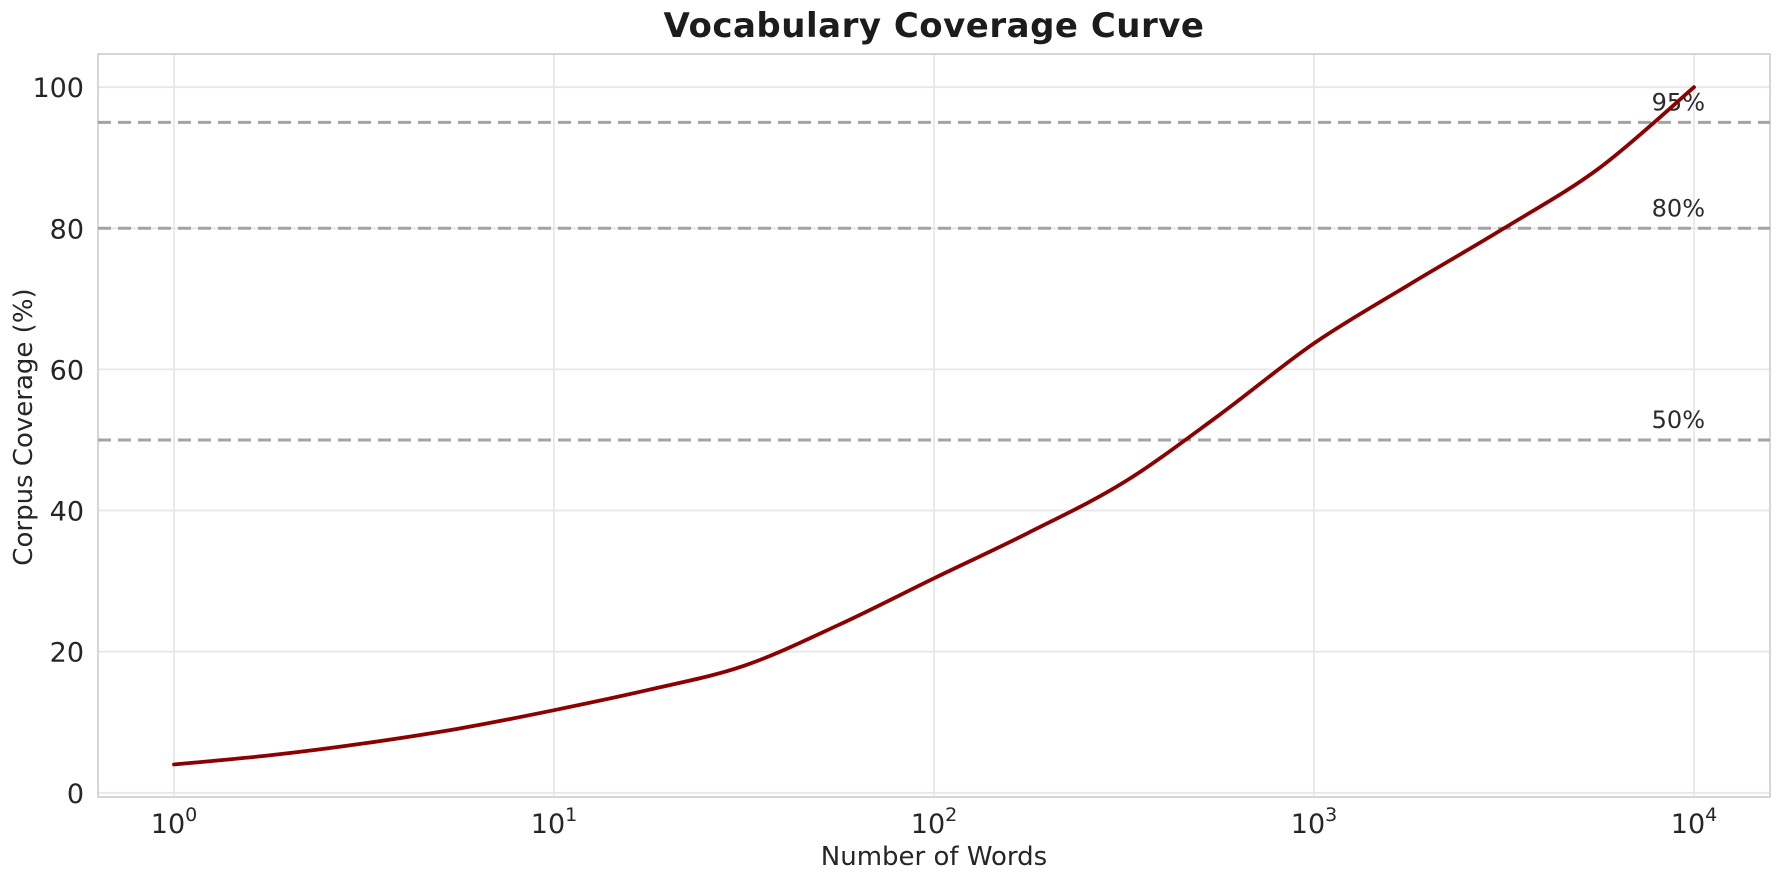  What do you see at coordinates (1678, 420) in the screenshot?
I see `reference-label-50: 50%` at bounding box center [1678, 420].